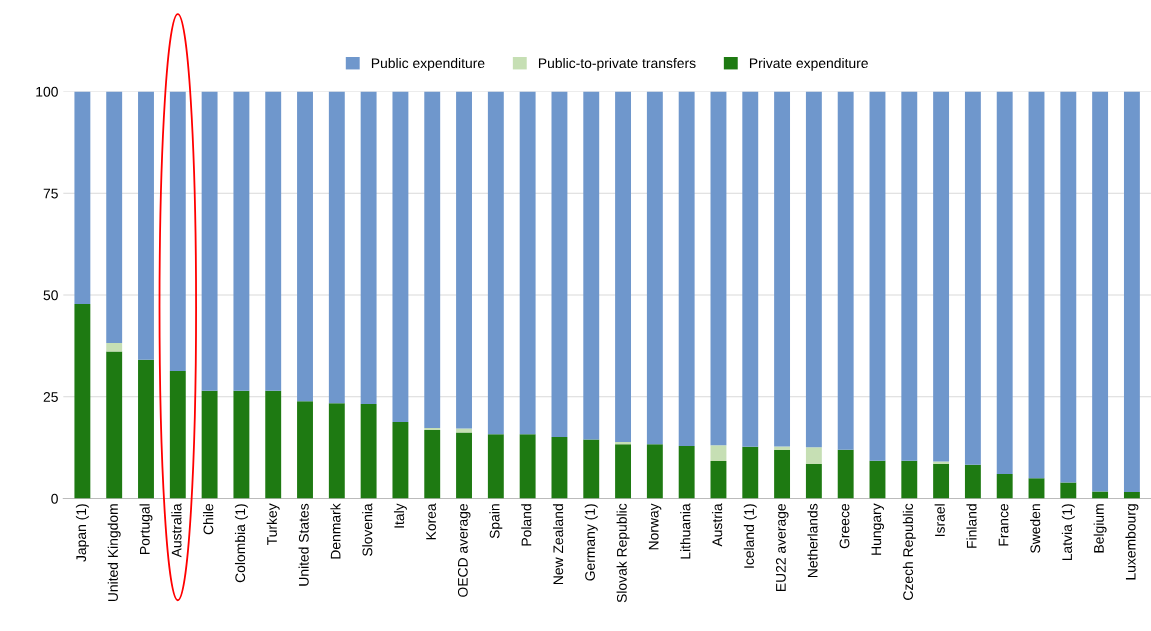  I want to click on y-tick-label: 50, so click(50, 295).